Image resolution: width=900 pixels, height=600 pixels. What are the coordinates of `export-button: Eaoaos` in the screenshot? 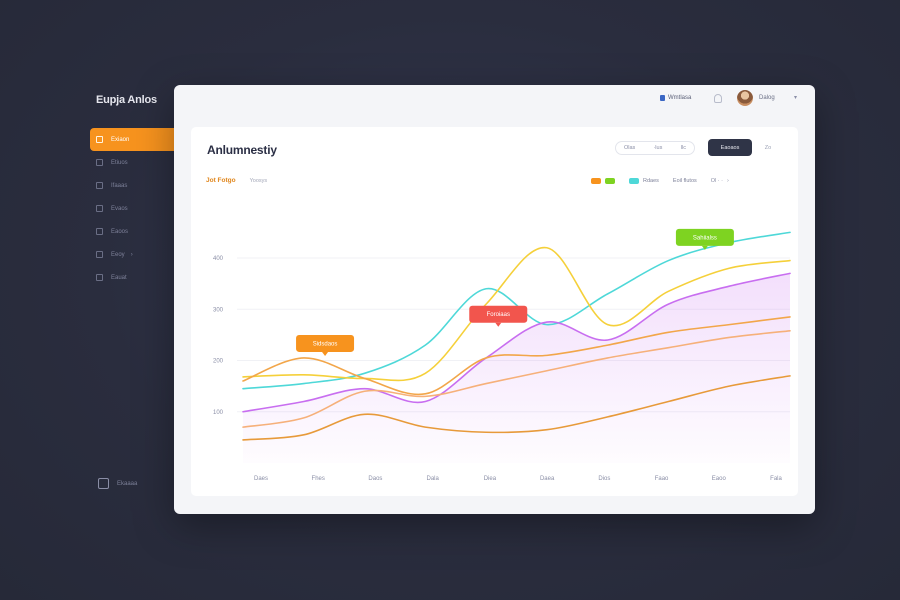 It's located at (730, 147).